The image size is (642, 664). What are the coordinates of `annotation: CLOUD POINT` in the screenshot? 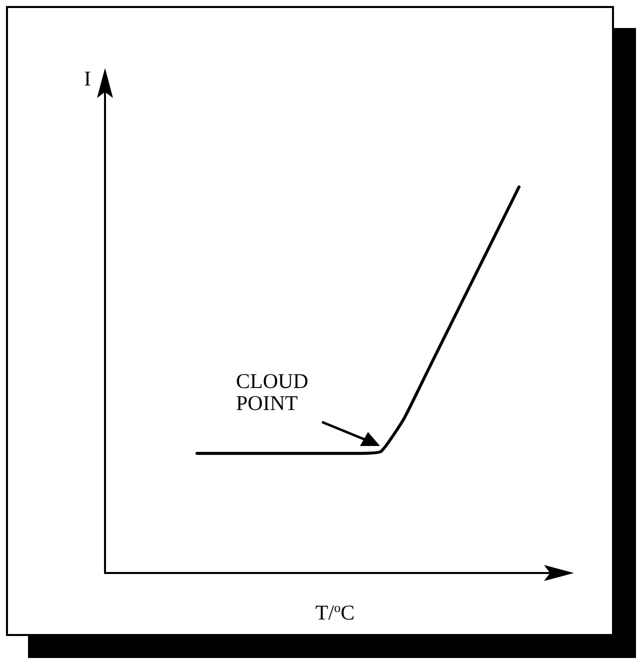 It's located at (272, 392).